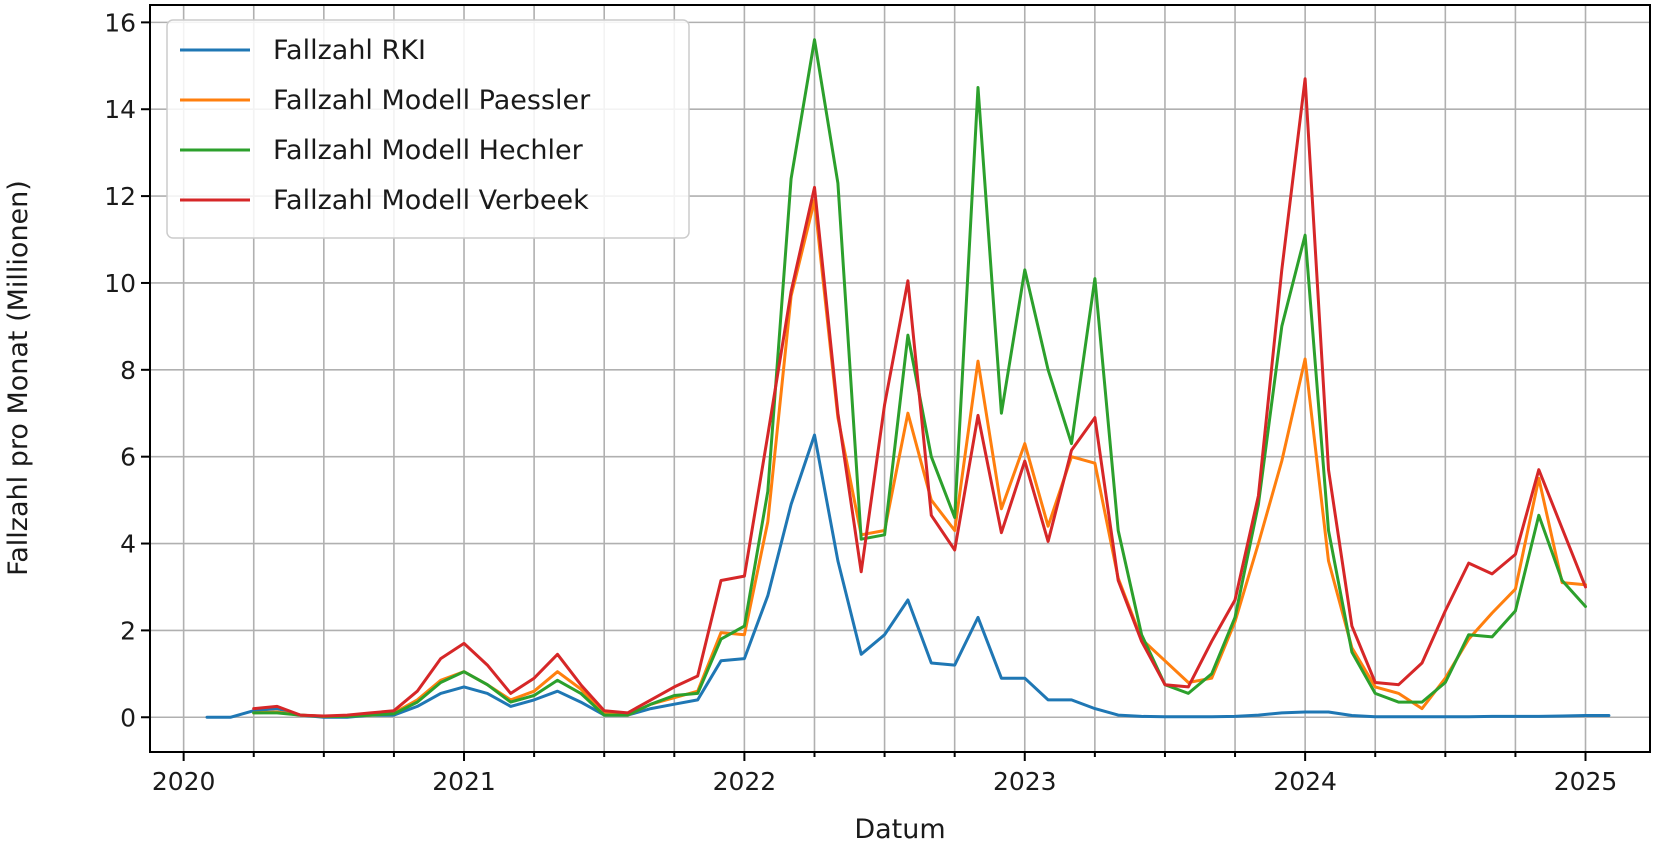  What do you see at coordinates (128, 370) in the screenshot?
I see `y-tick-label: 8` at bounding box center [128, 370].